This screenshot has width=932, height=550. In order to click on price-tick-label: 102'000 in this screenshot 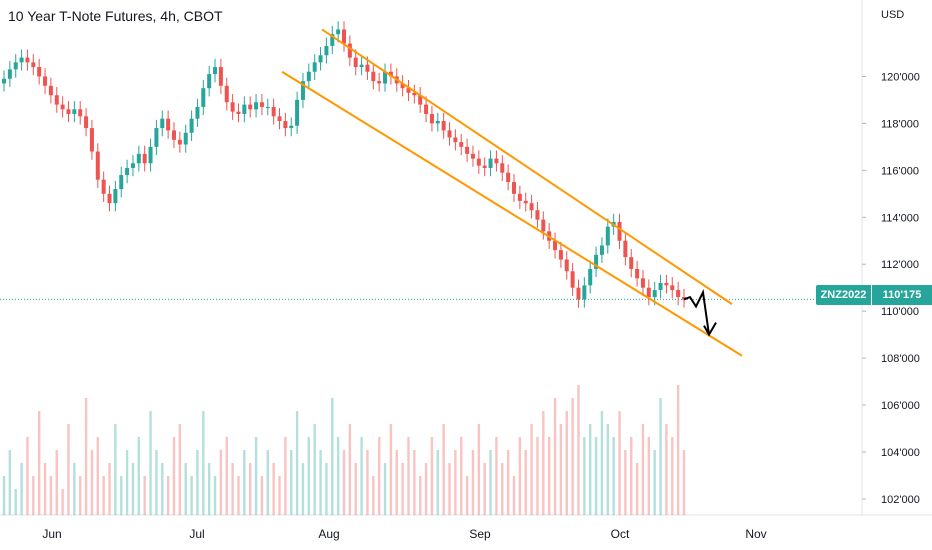, I will do `click(900, 500)`.